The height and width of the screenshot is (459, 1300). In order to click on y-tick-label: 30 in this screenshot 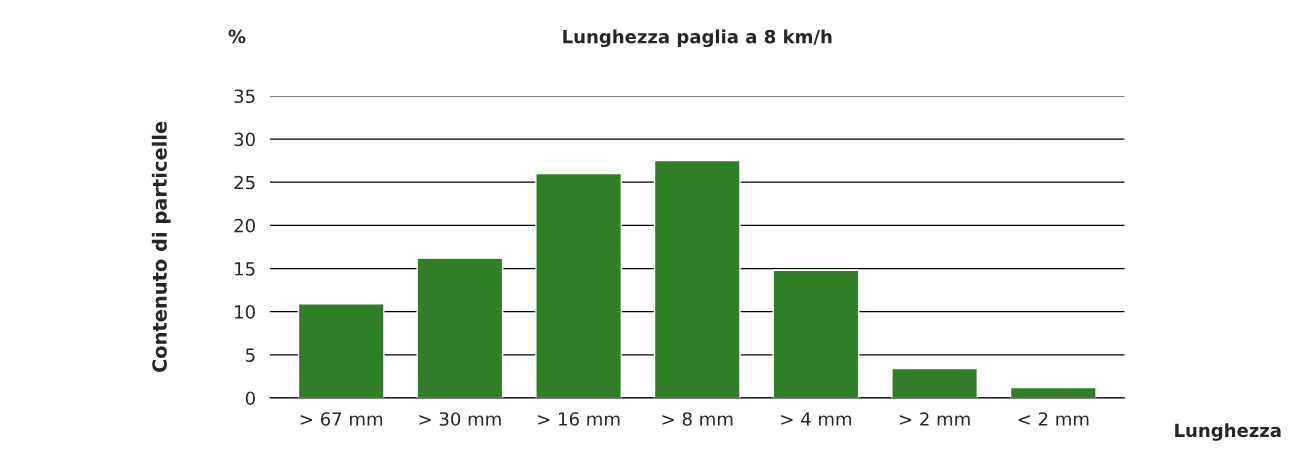, I will do `click(244, 139)`.